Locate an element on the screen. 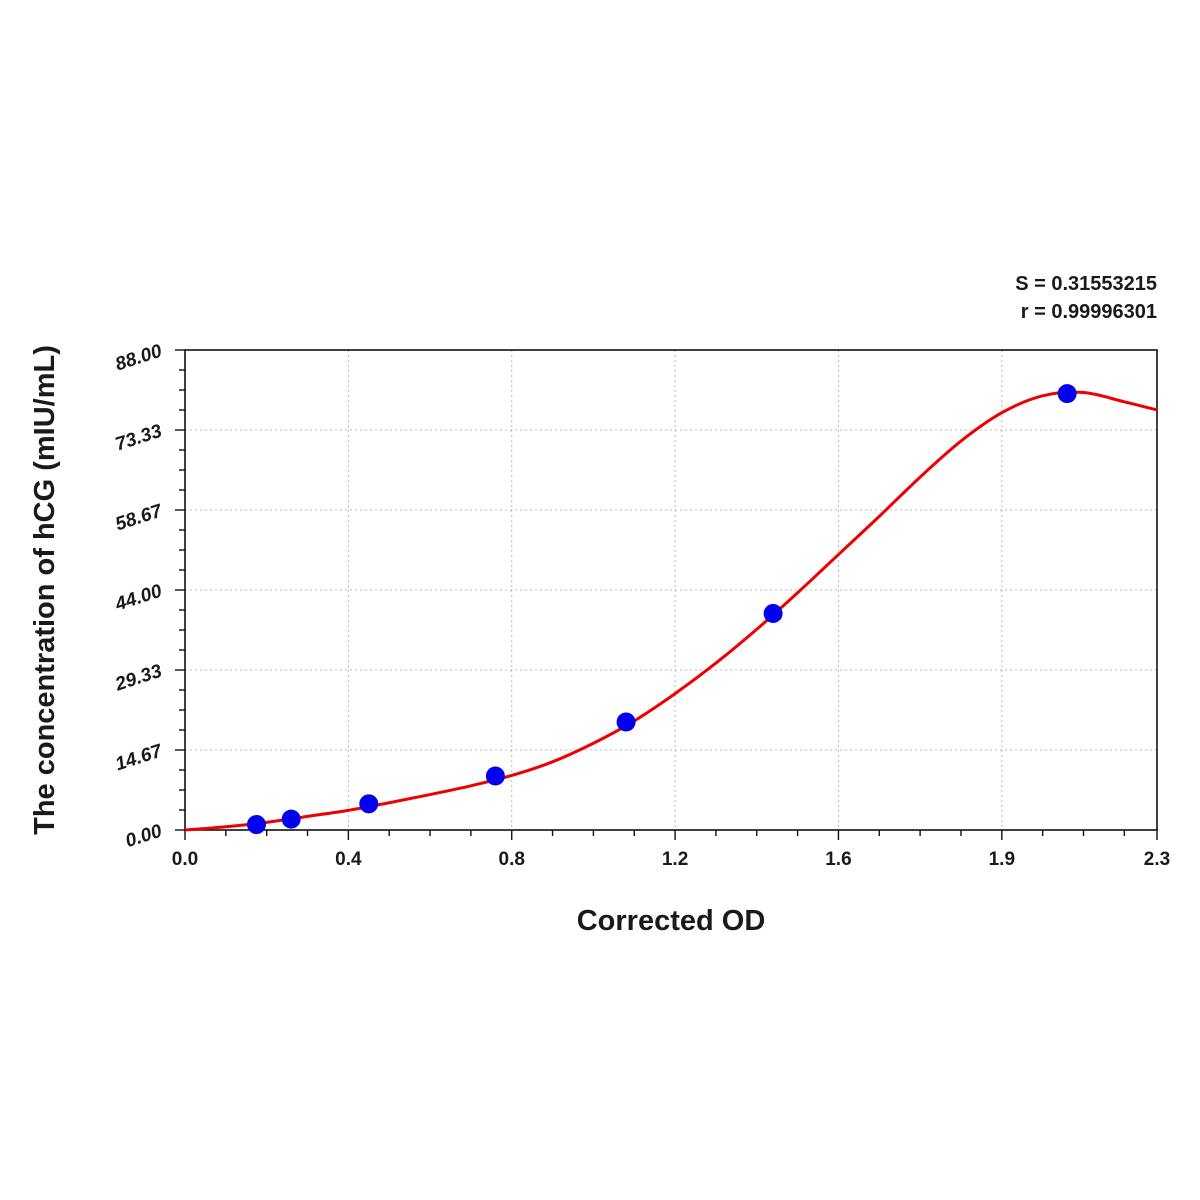 This screenshot has height=1200, width=1200. y-tick-label: 29.33 is located at coordinates (138, 678).